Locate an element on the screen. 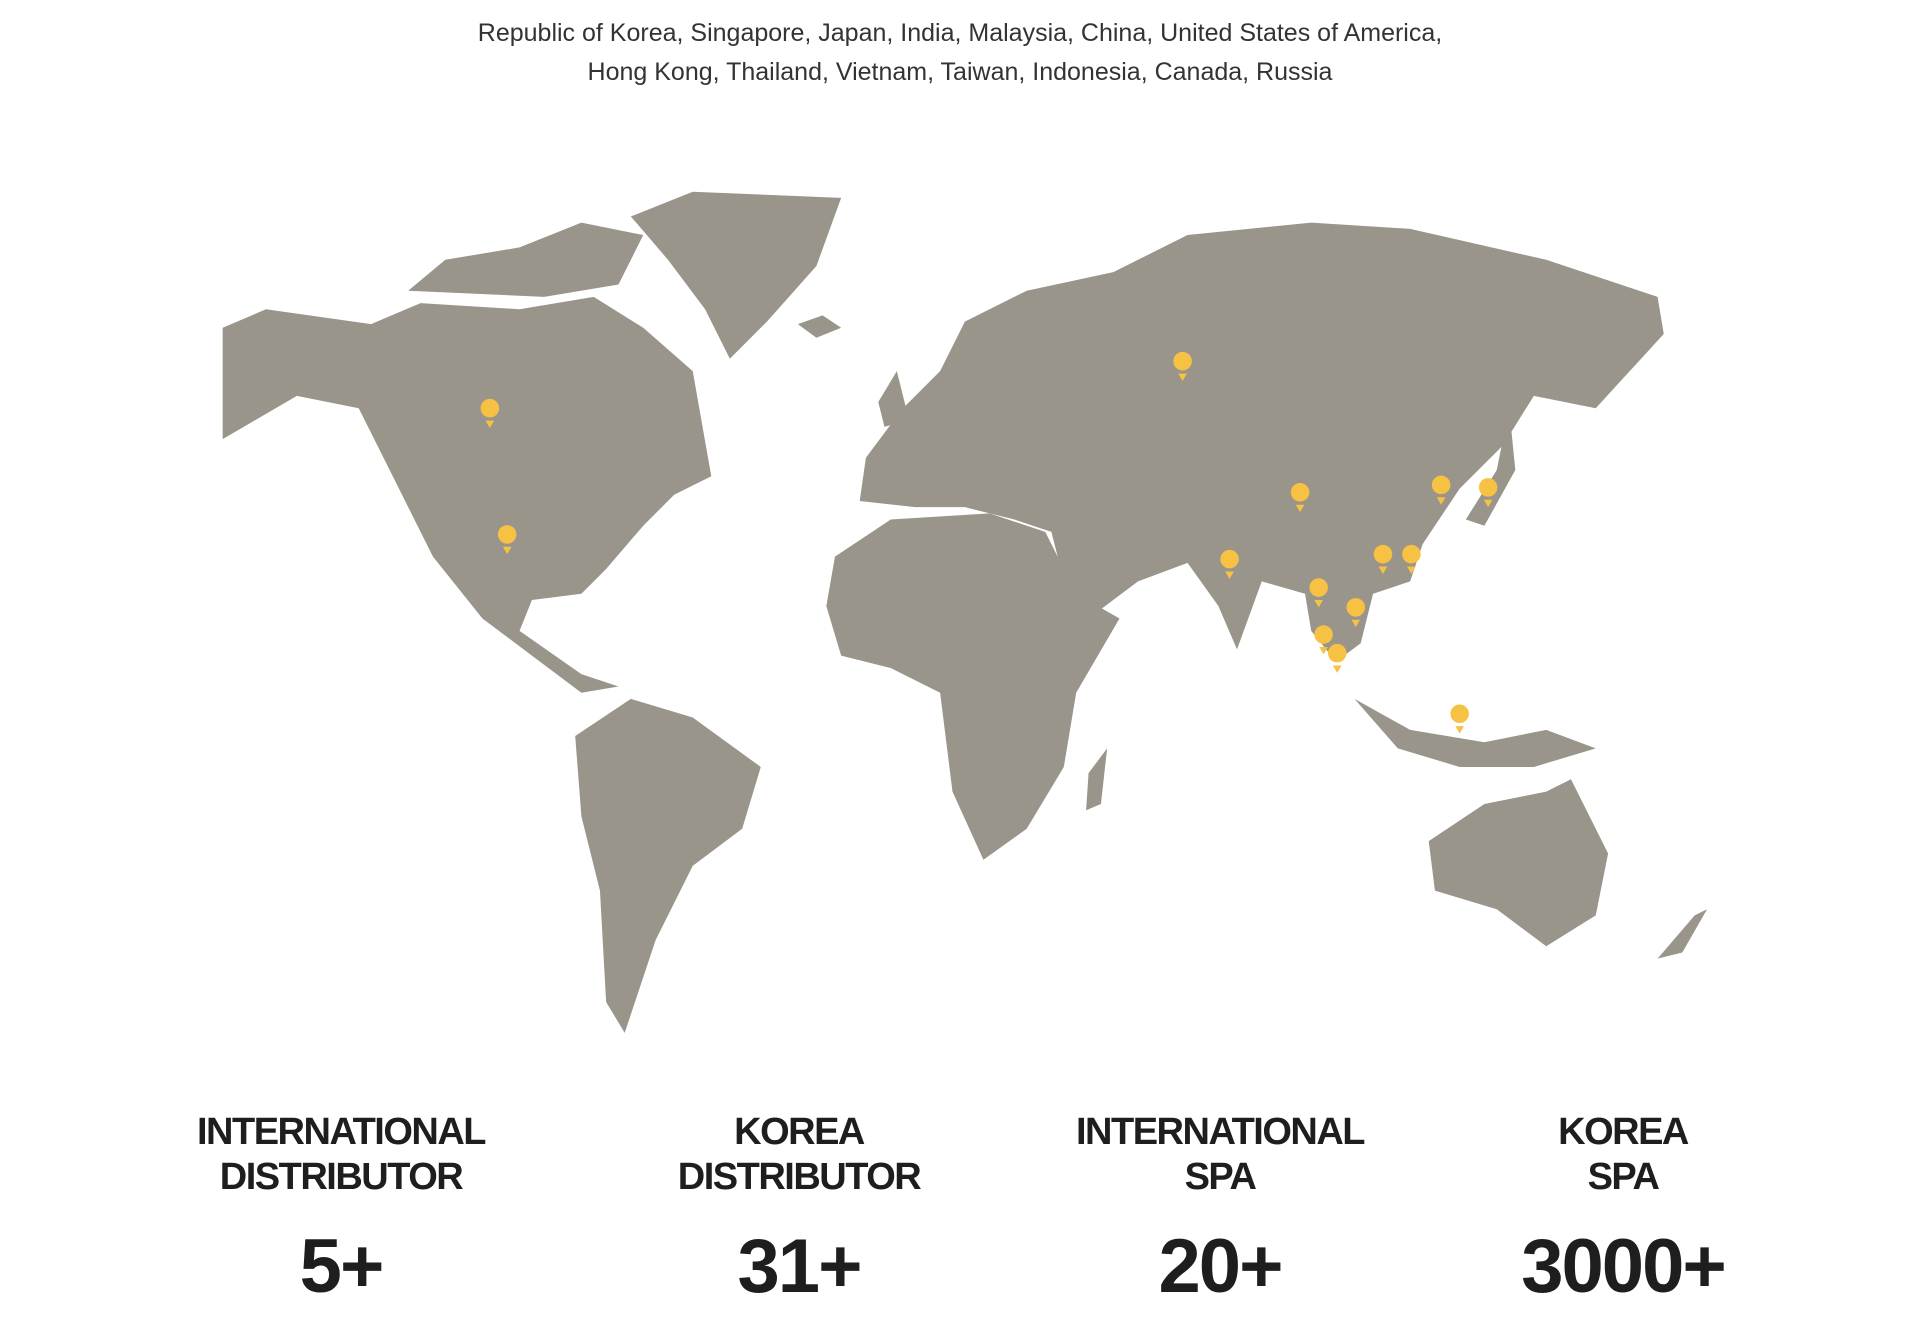 This screenshot has width=1920, height=1320. uk is located at coordinates (894, 399).